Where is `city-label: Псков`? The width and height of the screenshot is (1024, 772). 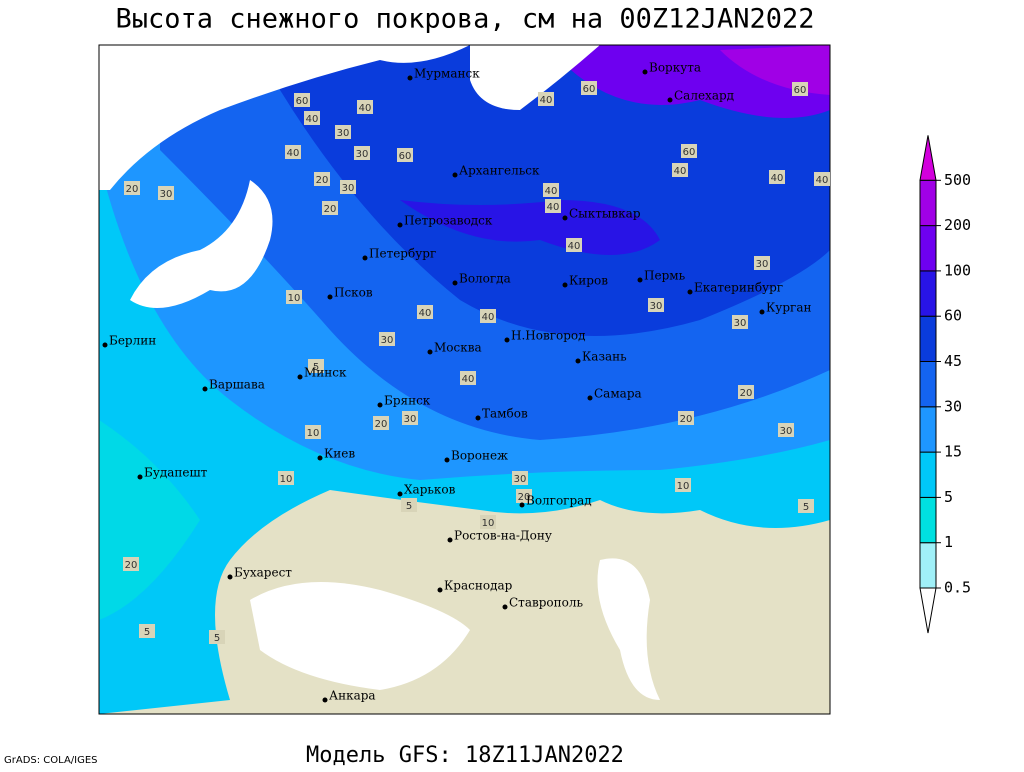 city-label: Псков is located at coordinates (353, 293).